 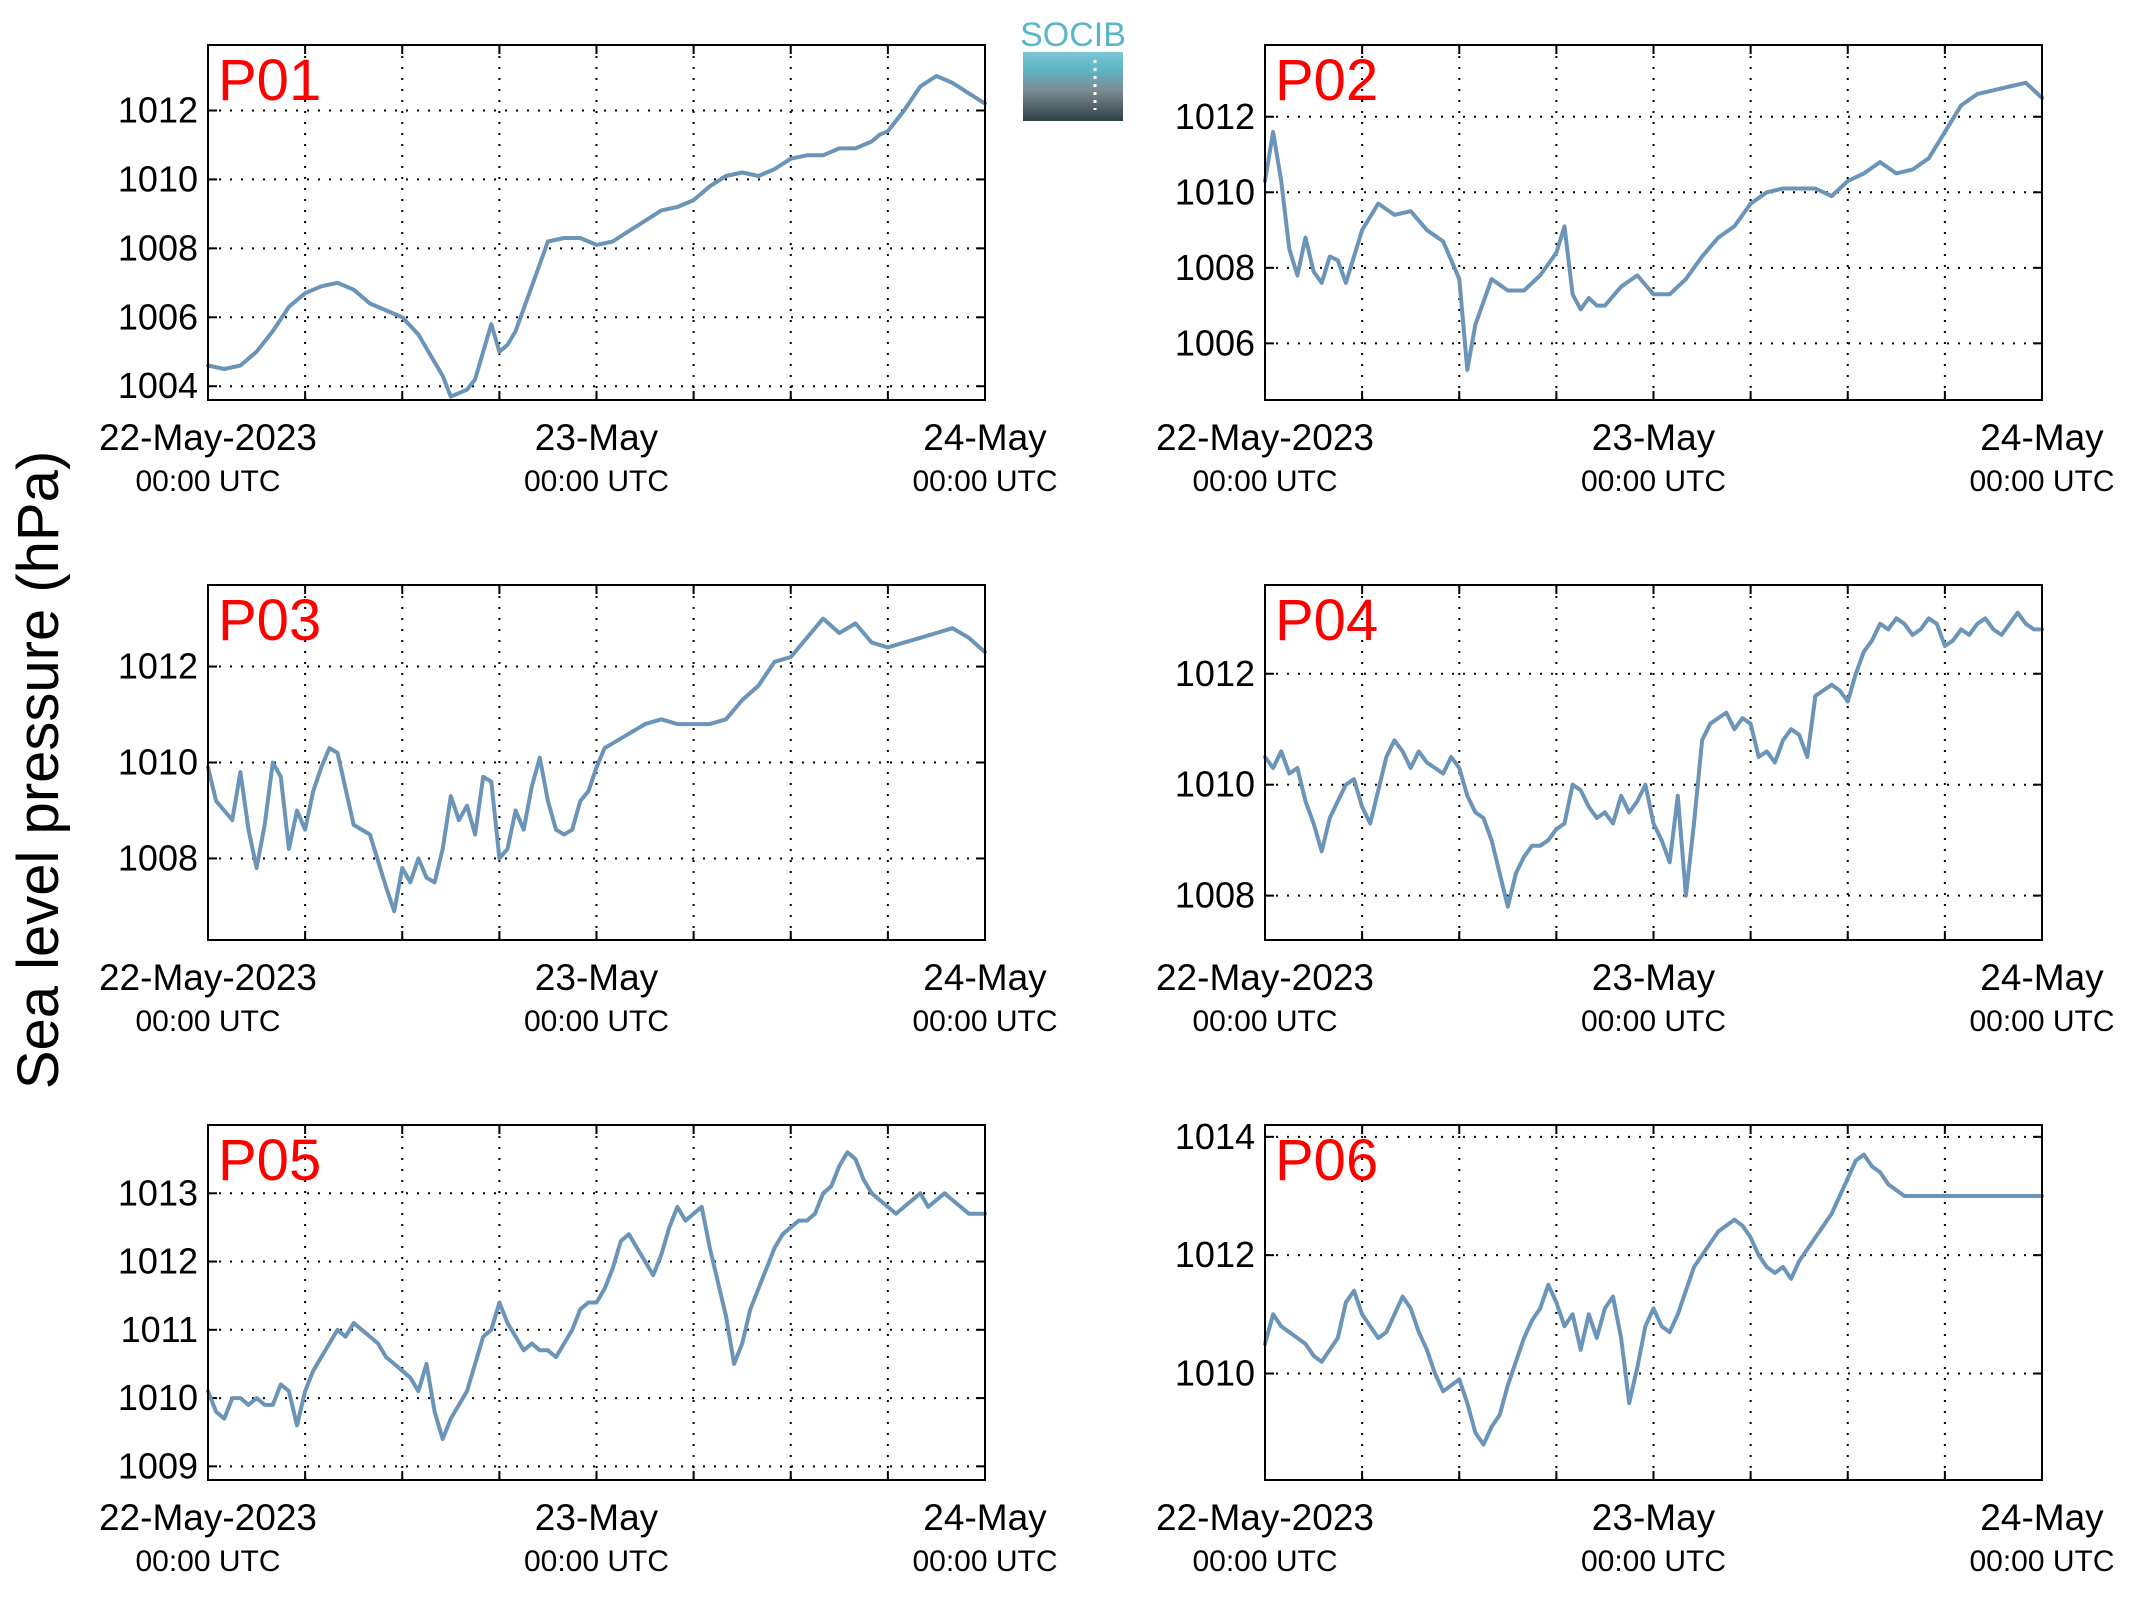 What do you see at coordinates (269, 620) in the screenshot?
I see `panel-label: P03` at bounding box center [269, 620].